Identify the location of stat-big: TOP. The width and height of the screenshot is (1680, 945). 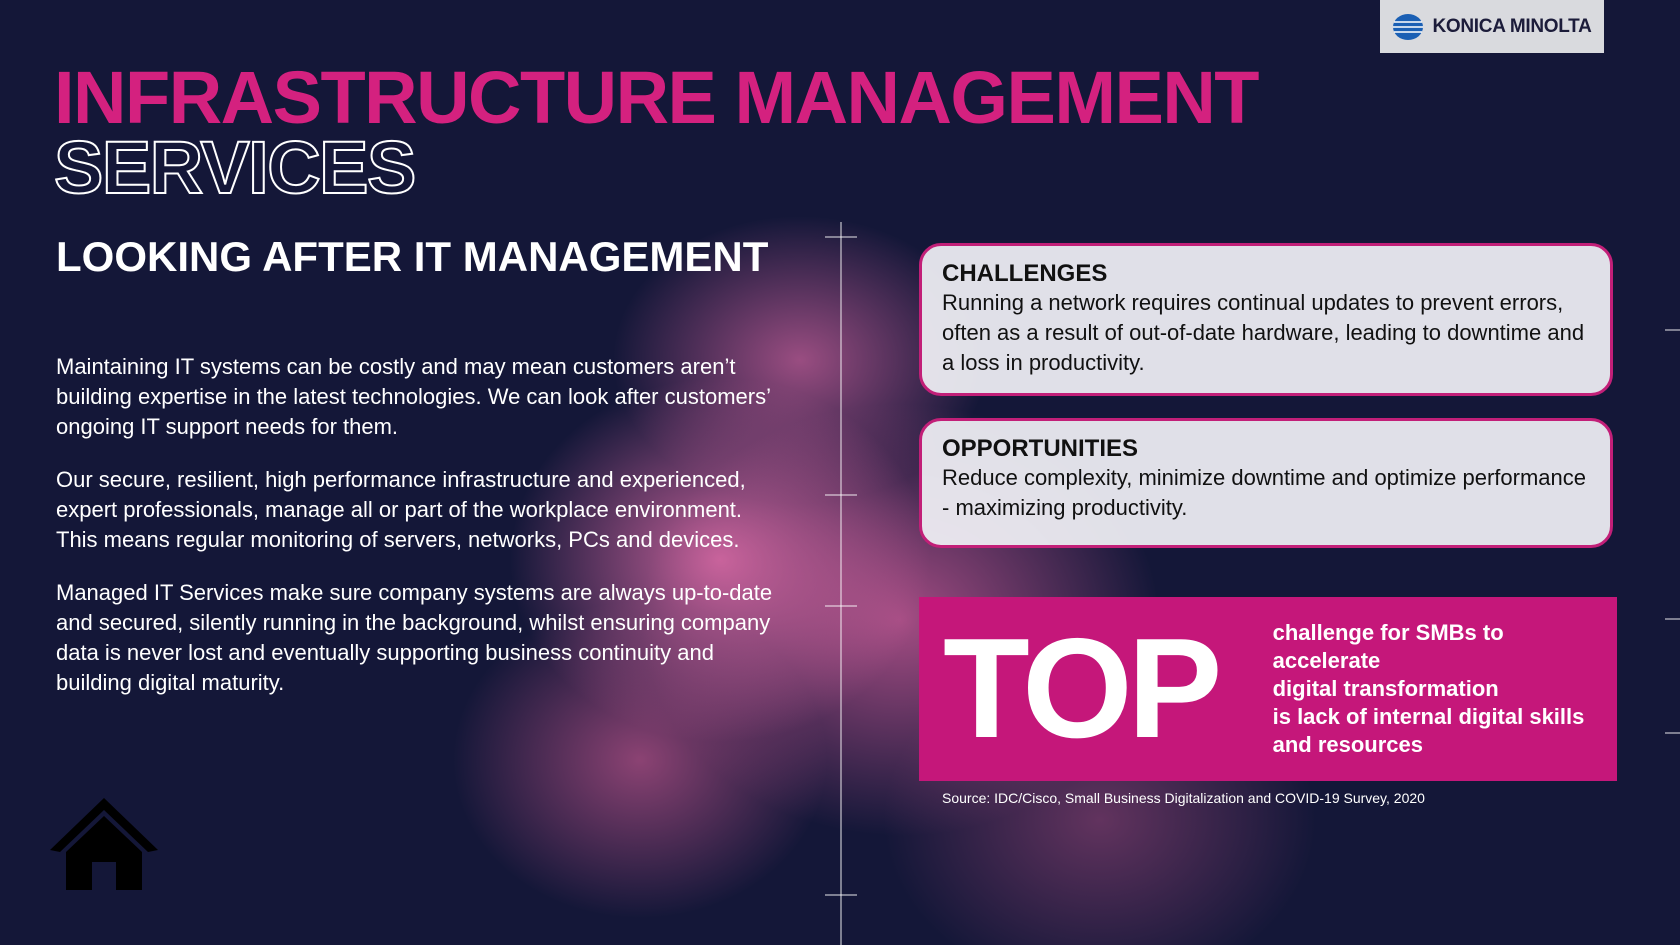
(1082, 688).